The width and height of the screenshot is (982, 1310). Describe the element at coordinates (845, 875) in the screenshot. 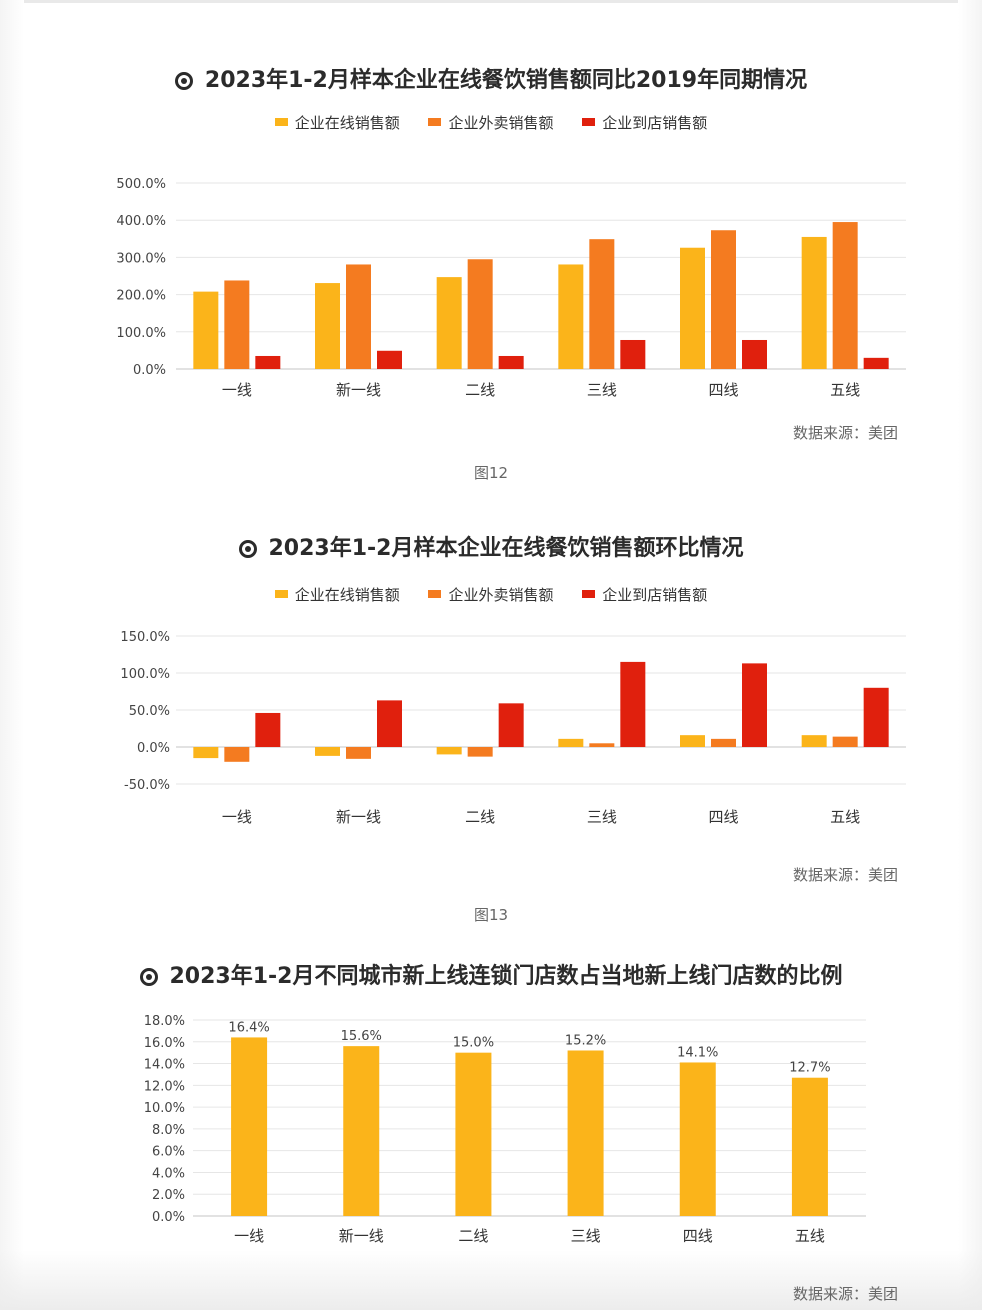

I see `chart2-source: 数据来源：美团` at that location.